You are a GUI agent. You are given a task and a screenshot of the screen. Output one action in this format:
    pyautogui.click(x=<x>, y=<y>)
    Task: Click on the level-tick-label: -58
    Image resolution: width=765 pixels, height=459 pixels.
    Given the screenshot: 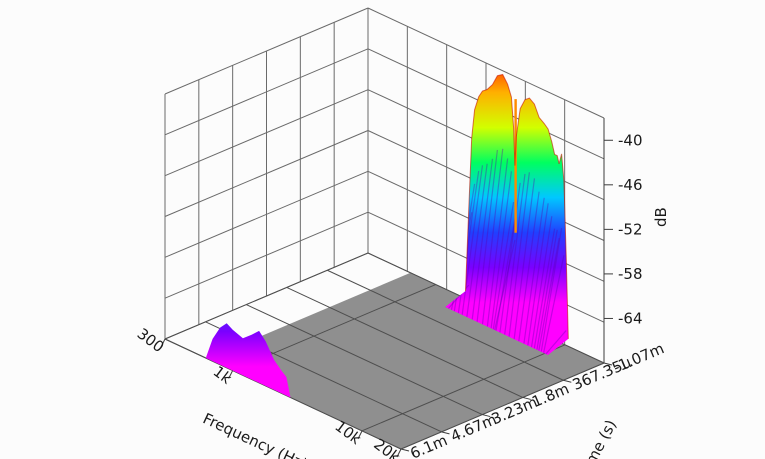 What is the action you would take?
    pyautogui.click(x=630, y=274)
    